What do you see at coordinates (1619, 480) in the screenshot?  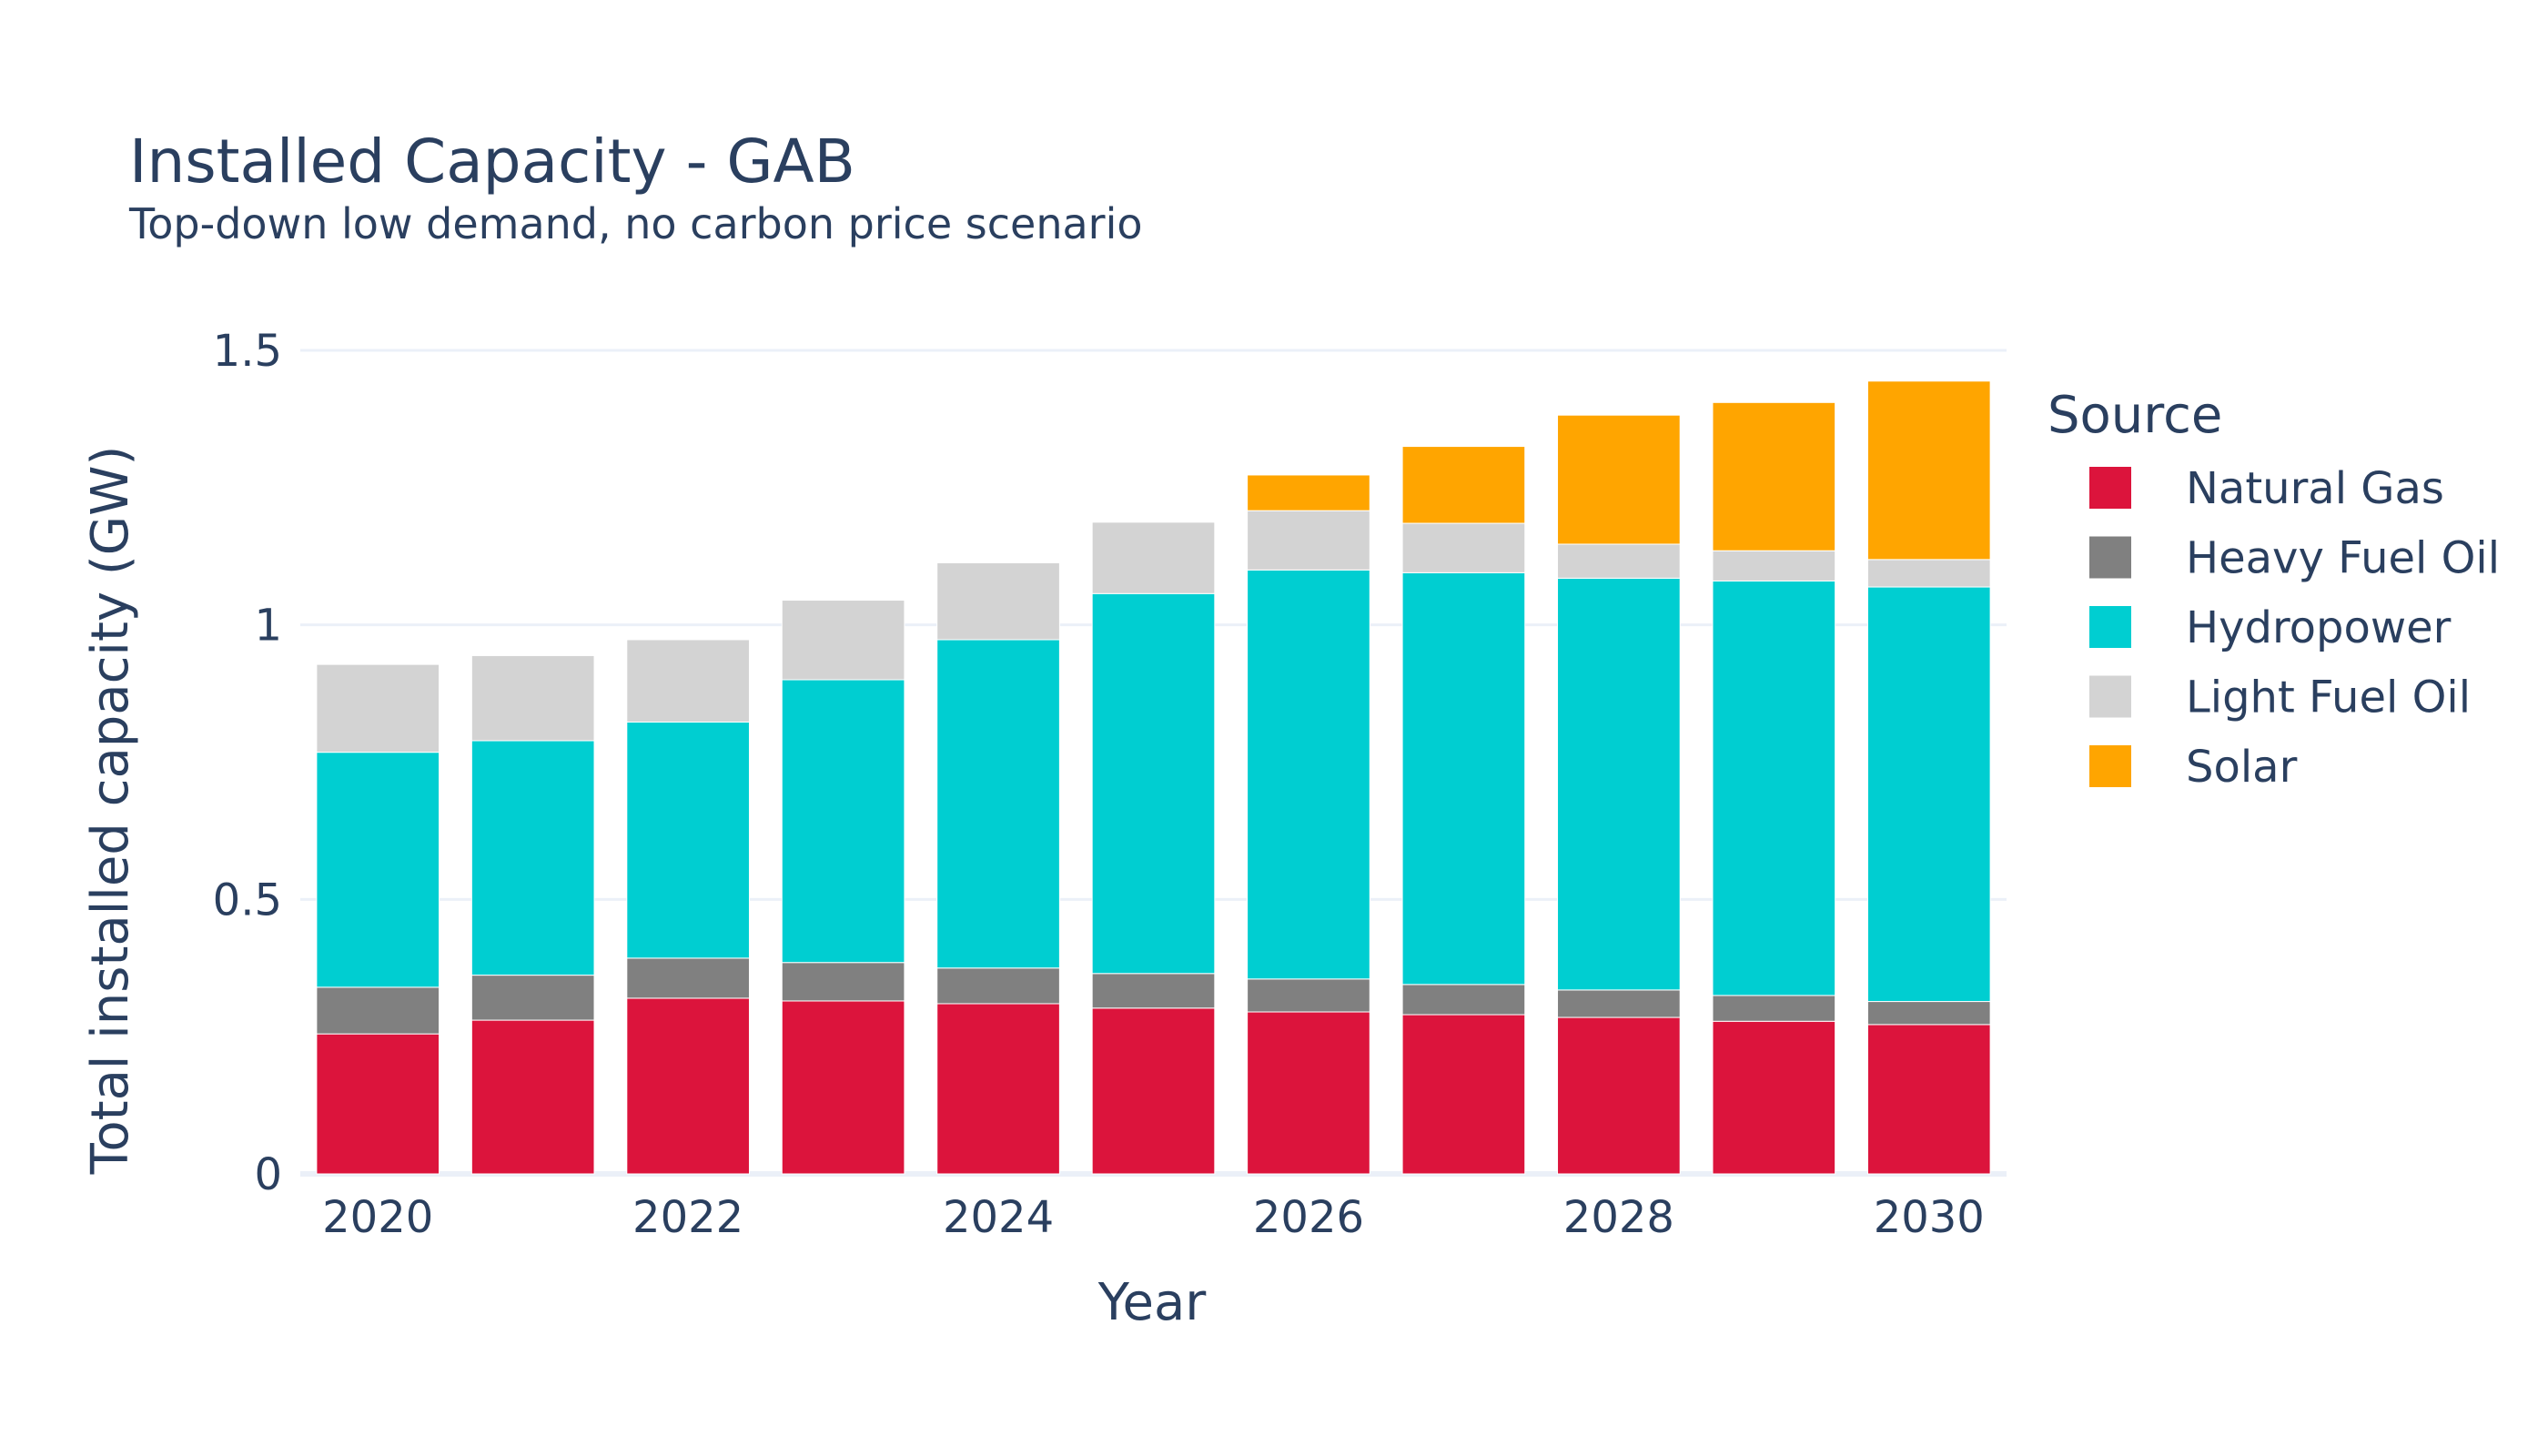 I see `bar-solar-2028` at bounding box center [1619, 480].